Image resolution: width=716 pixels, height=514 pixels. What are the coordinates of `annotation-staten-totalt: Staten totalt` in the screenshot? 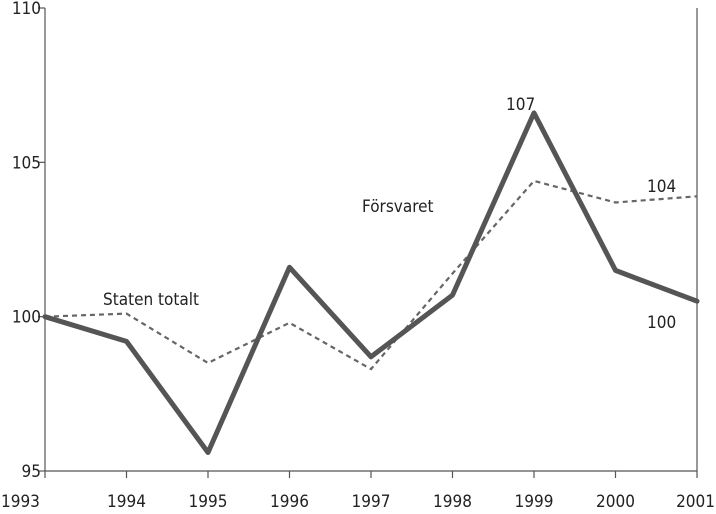 It's located at (151, 300).